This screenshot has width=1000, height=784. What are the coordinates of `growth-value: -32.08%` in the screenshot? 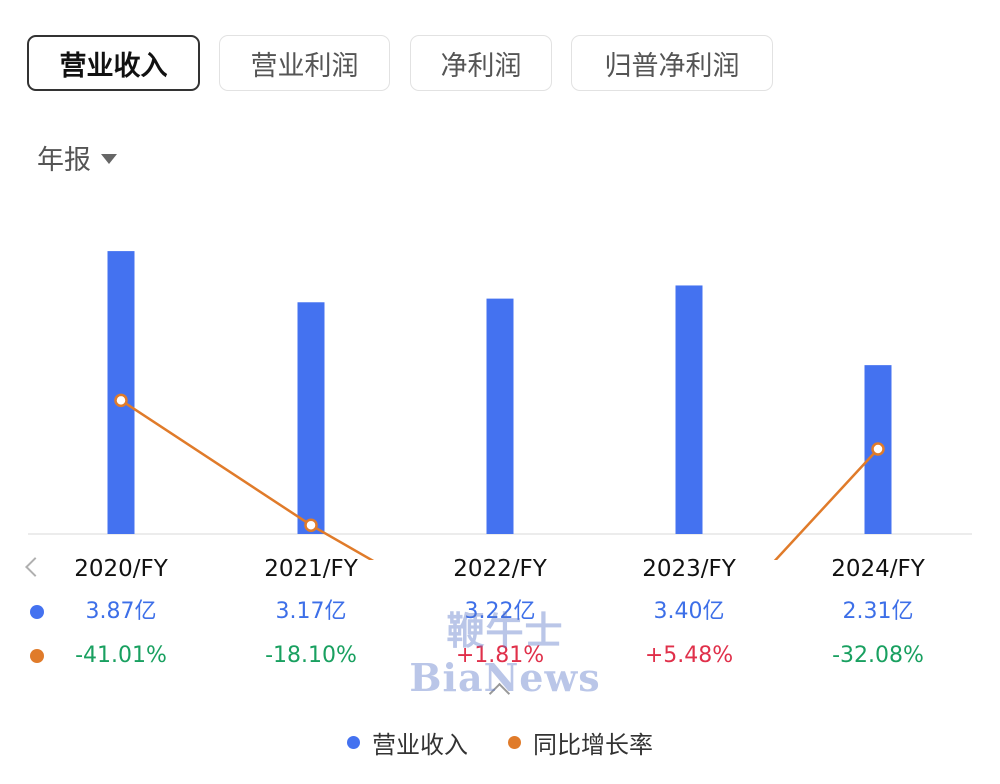 It's located at (878, 655).